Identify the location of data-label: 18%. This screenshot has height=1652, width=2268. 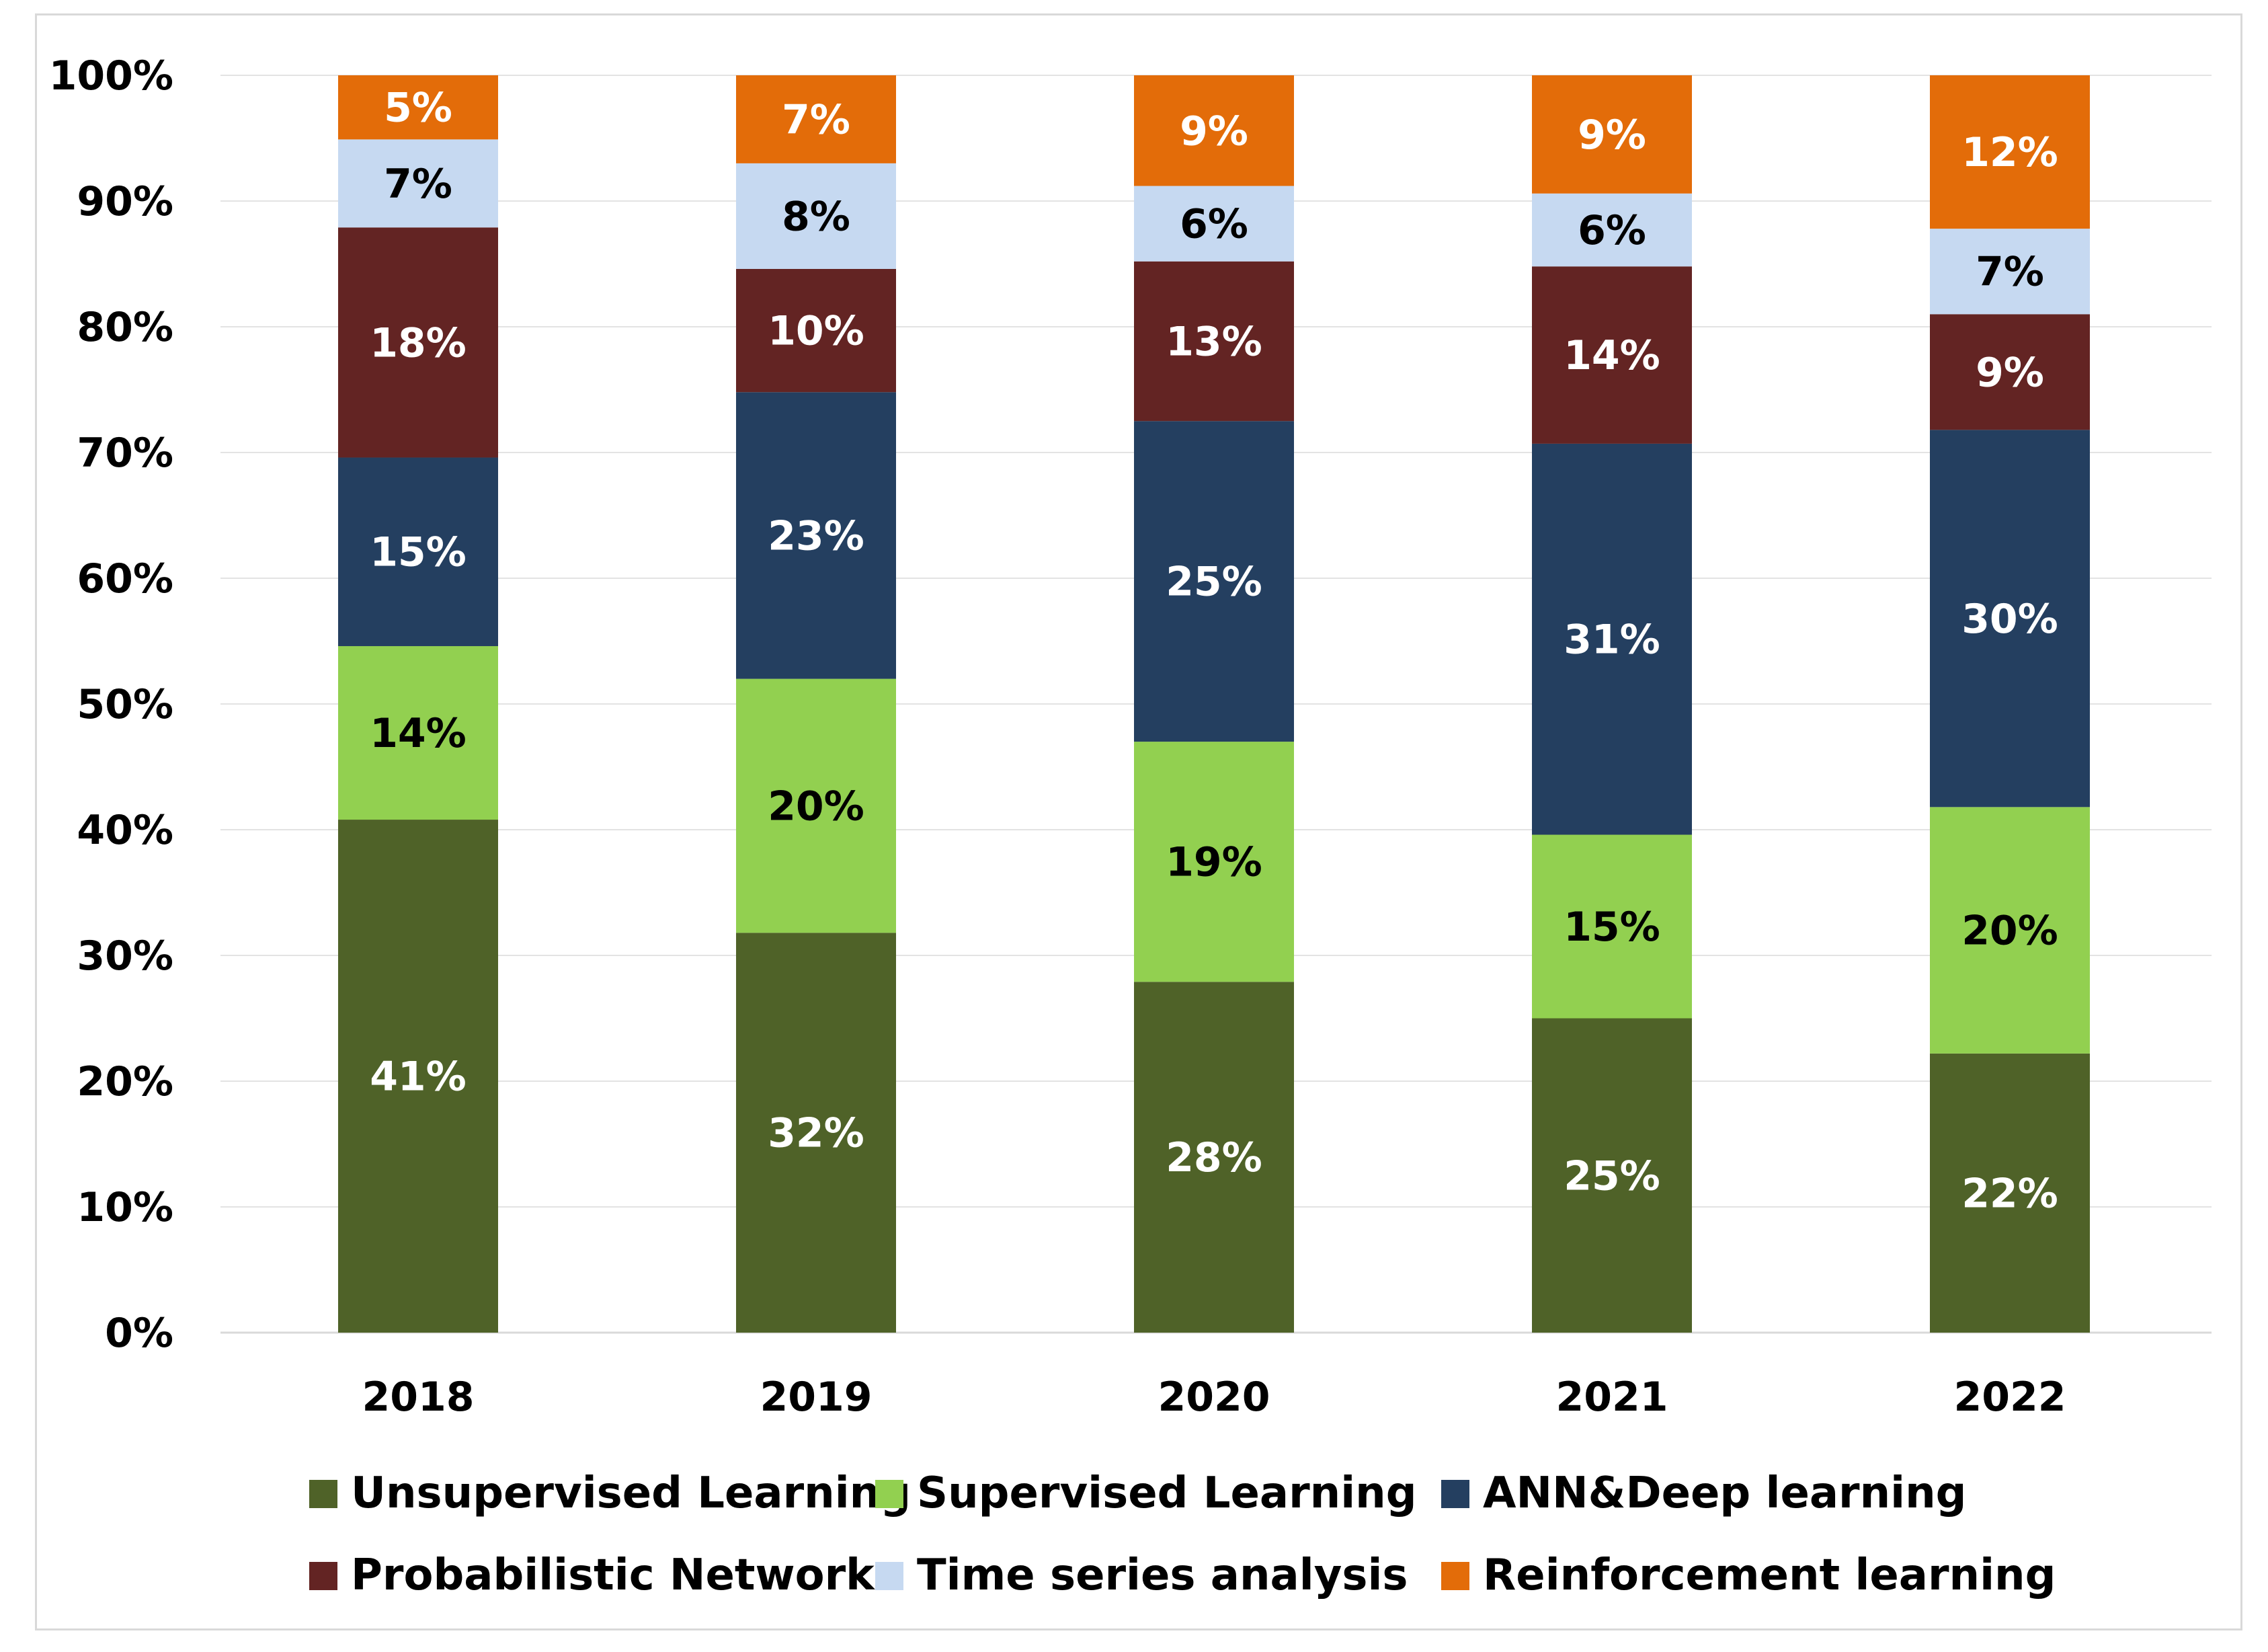
(418, 342).